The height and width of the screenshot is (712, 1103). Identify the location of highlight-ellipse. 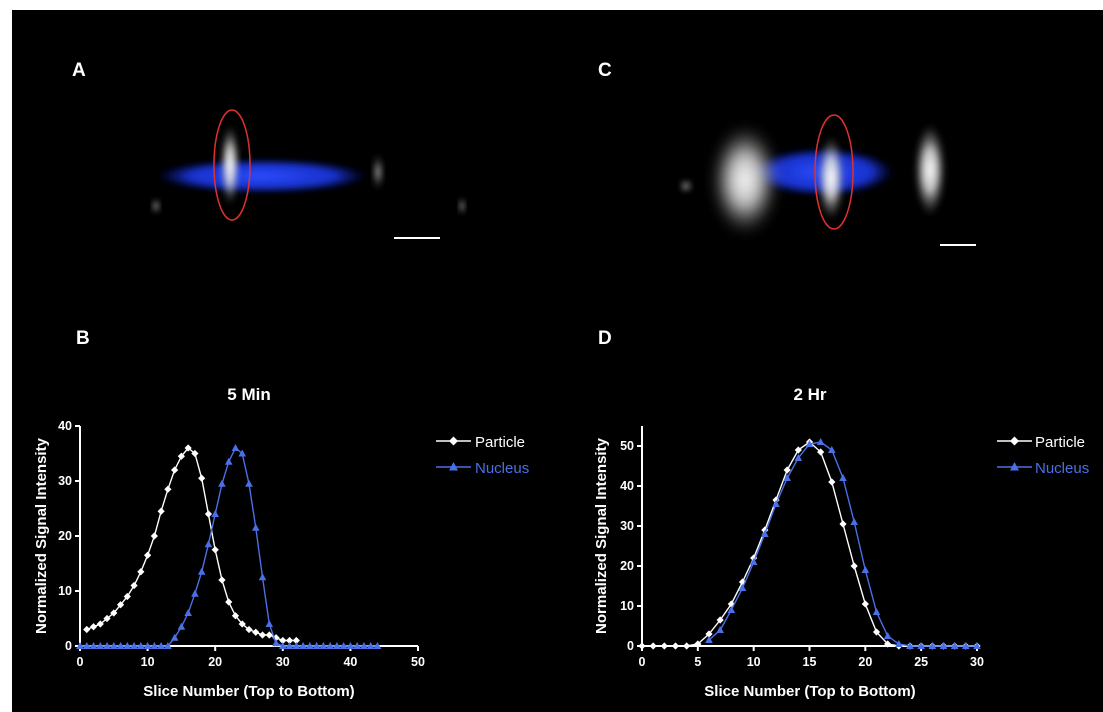
(834, 172).